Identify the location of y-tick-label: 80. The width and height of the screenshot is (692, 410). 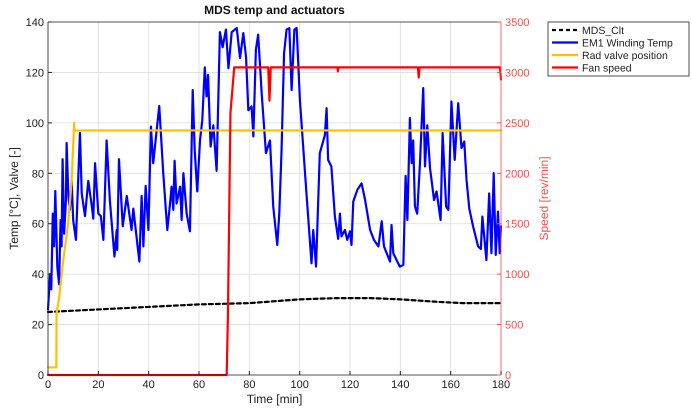
(38, 174).